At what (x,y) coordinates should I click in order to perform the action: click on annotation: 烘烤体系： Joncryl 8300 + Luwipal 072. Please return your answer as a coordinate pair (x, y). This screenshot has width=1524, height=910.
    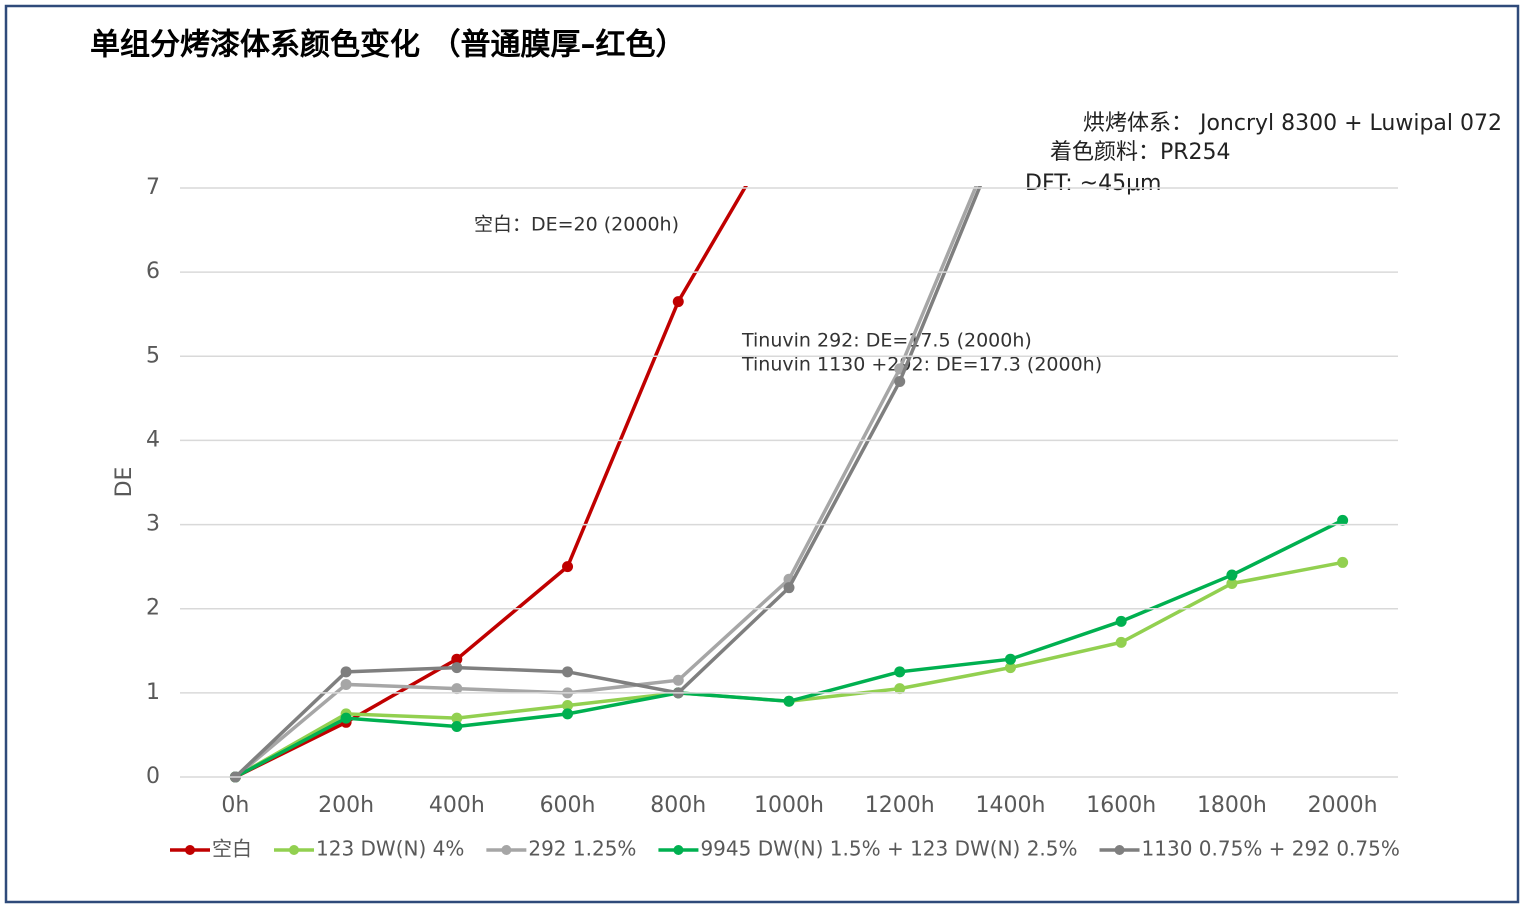
    Looking at the image, I should click on (1292, 123).